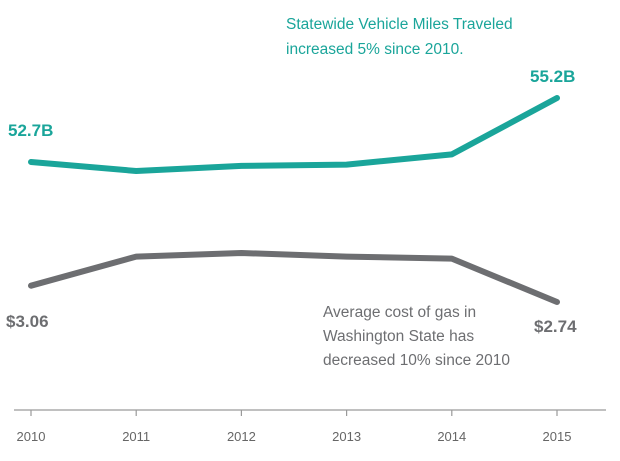 This screenshot has width=620, height=461. I want to click on gas-end-label: $2.74, so click(555, 326).